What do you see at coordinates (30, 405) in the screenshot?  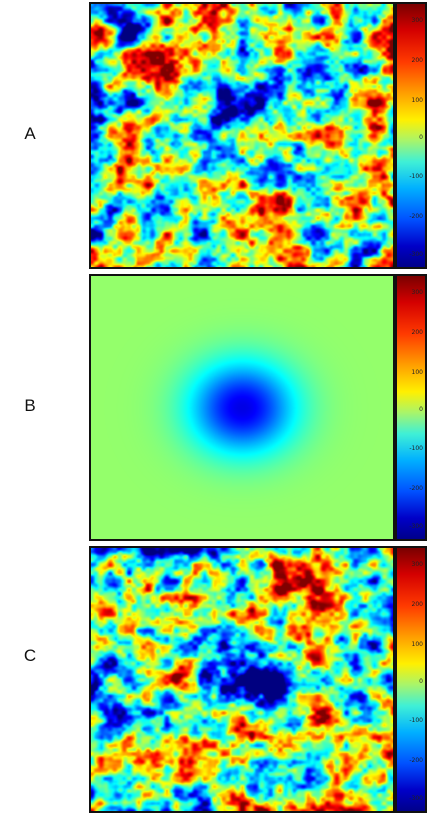 I see `panel-label-b: B` at bounding box center [30, 405].